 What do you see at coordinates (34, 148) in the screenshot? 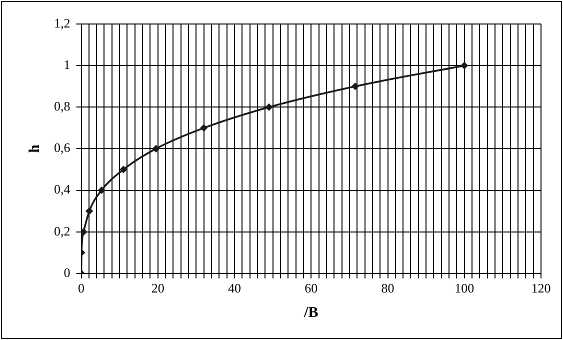
I see `y-axis-title: h` at bounding box center [34, 148].